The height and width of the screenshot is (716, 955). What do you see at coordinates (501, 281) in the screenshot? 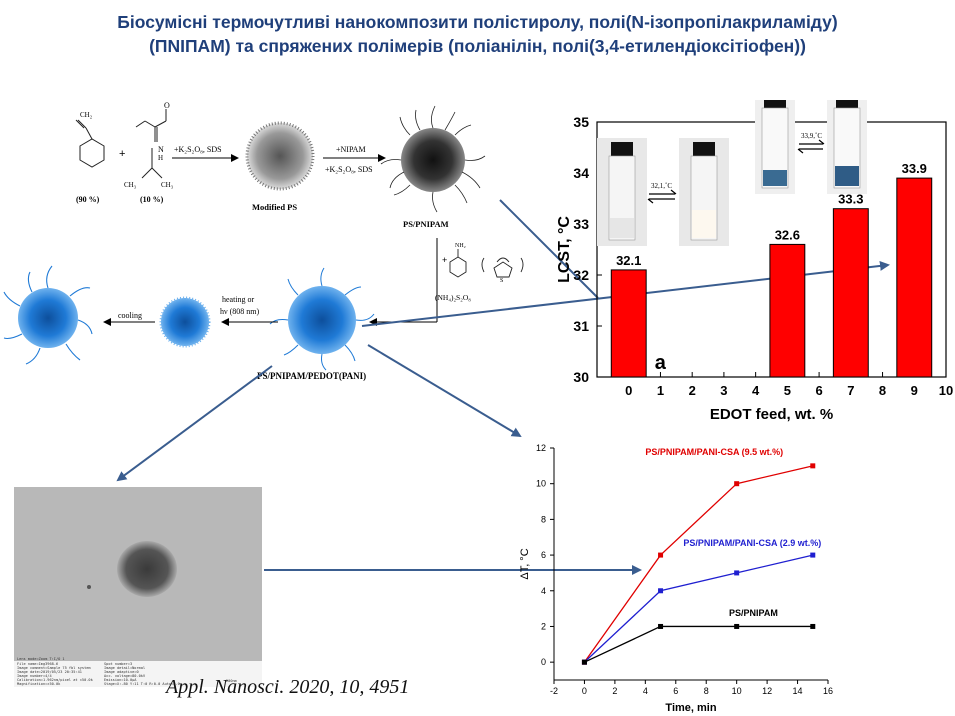
I see `s-label: S` at bounding box center [501, 281].